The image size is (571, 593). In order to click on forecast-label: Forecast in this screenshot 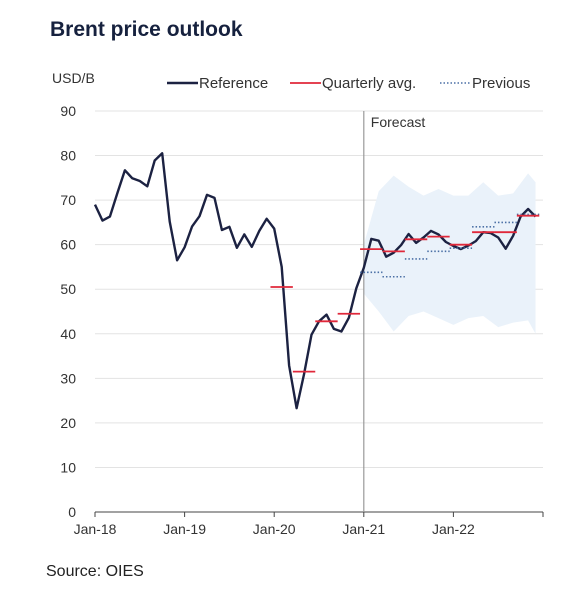, I will do `click(398, 122)`.